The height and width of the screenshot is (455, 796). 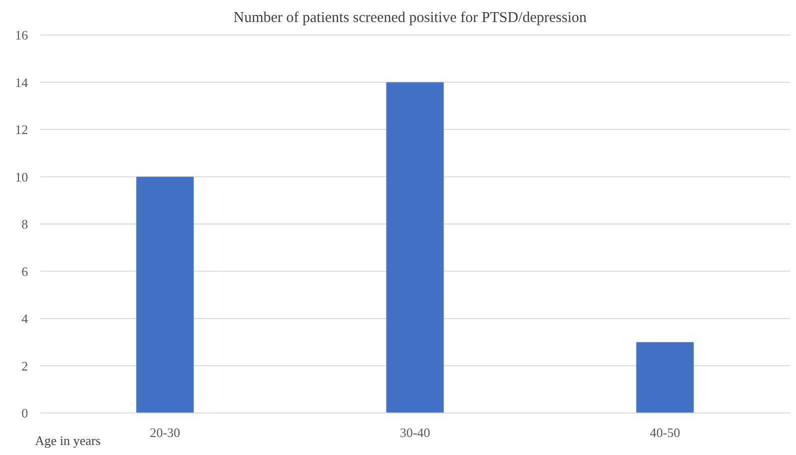 What do you see at coordinates (68, 440) in the screenshot?
I see `x-axis-title: Age in years` at bounding box center [68, 440].